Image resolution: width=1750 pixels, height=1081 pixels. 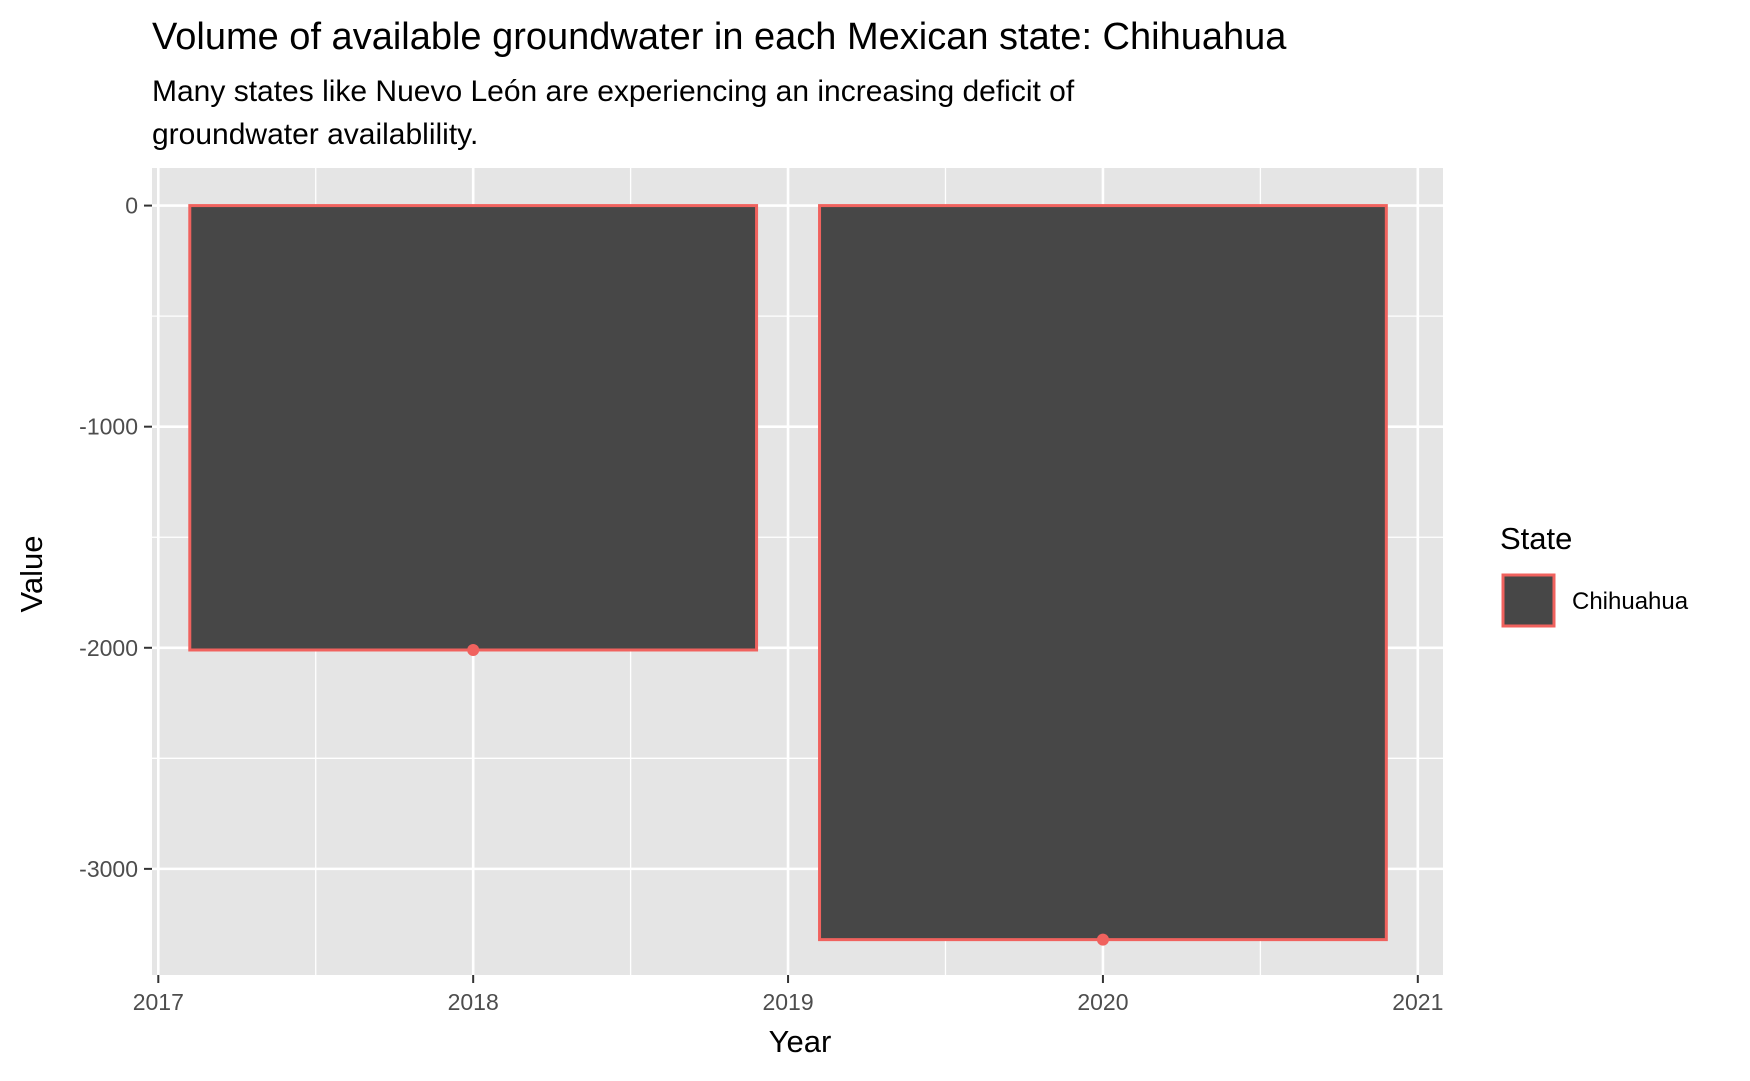 I want to click on legend-title: State, so click(x=1536, y=538).